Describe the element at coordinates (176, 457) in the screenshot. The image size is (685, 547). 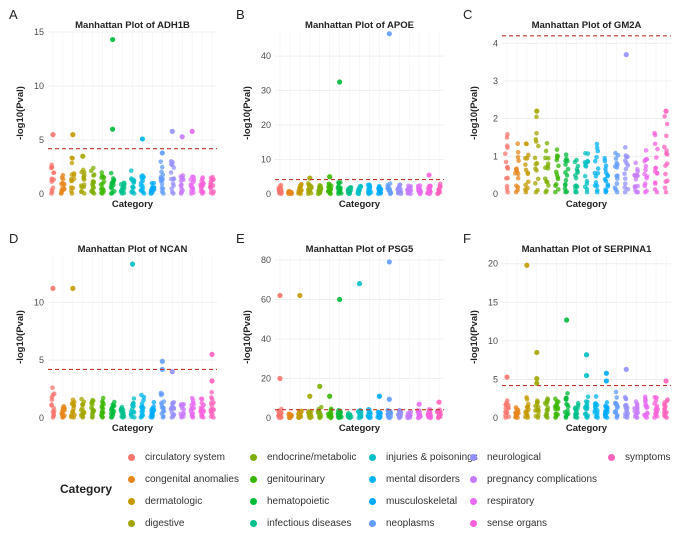
I see `legend-item: circulatory system` at that location.